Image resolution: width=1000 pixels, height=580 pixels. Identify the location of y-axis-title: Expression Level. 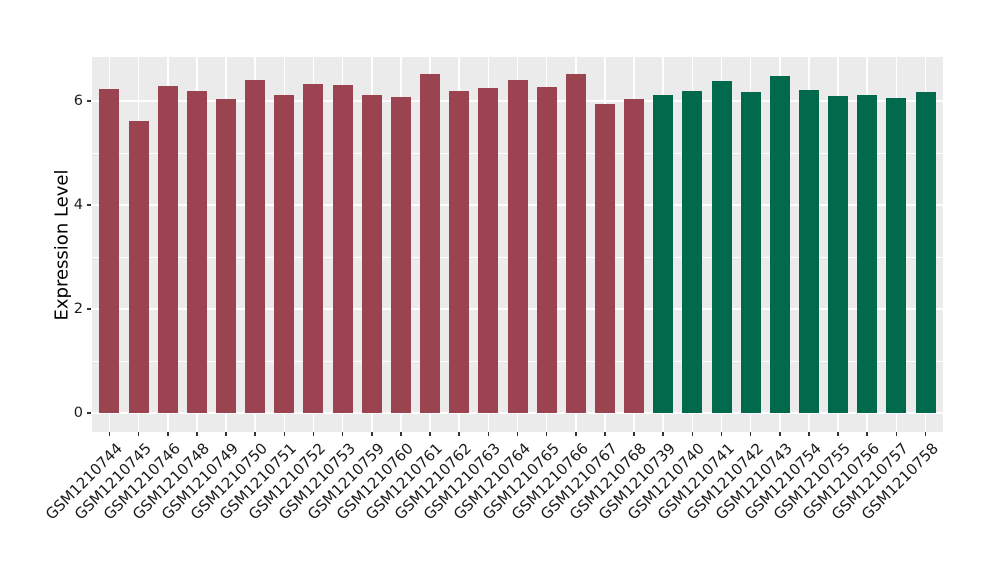
(61, 244).